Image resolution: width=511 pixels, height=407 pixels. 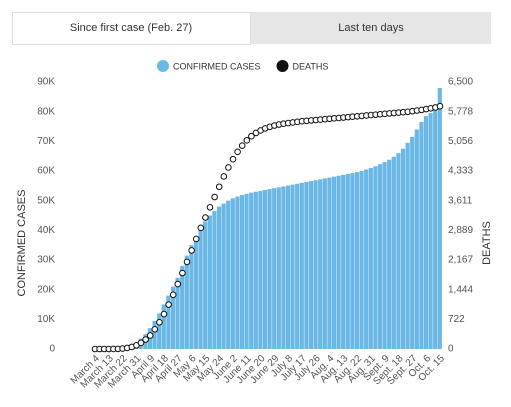 What do you see at coordinates (460, 171) in the screenshot?
I see `y2-tick-label: 4,333` at bounding box center [460, 171].